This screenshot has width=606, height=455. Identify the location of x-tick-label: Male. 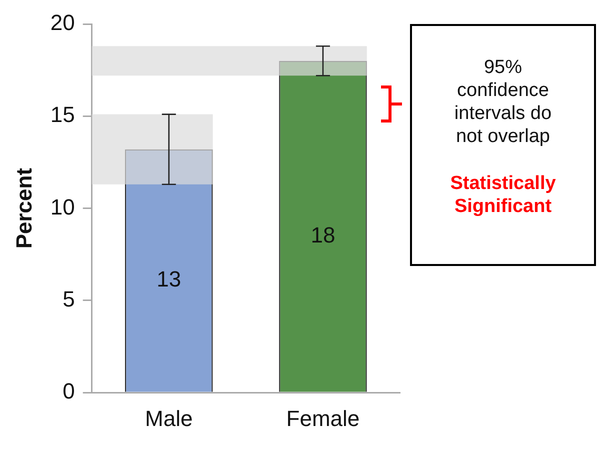
(169, 418).